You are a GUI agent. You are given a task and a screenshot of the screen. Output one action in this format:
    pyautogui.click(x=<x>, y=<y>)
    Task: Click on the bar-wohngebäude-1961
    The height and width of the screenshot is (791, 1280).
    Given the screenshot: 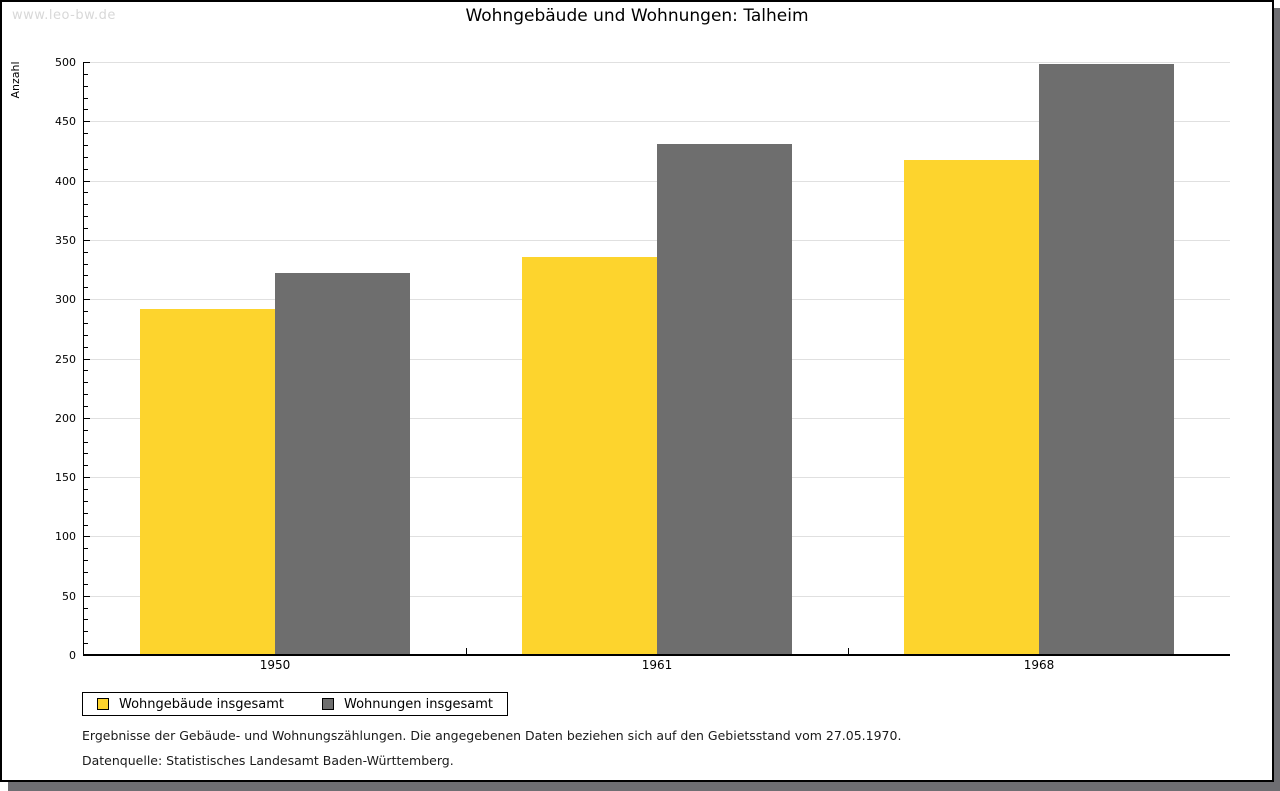 What is the action you would take?
    pyautogui.click(x=589, y=455)
    